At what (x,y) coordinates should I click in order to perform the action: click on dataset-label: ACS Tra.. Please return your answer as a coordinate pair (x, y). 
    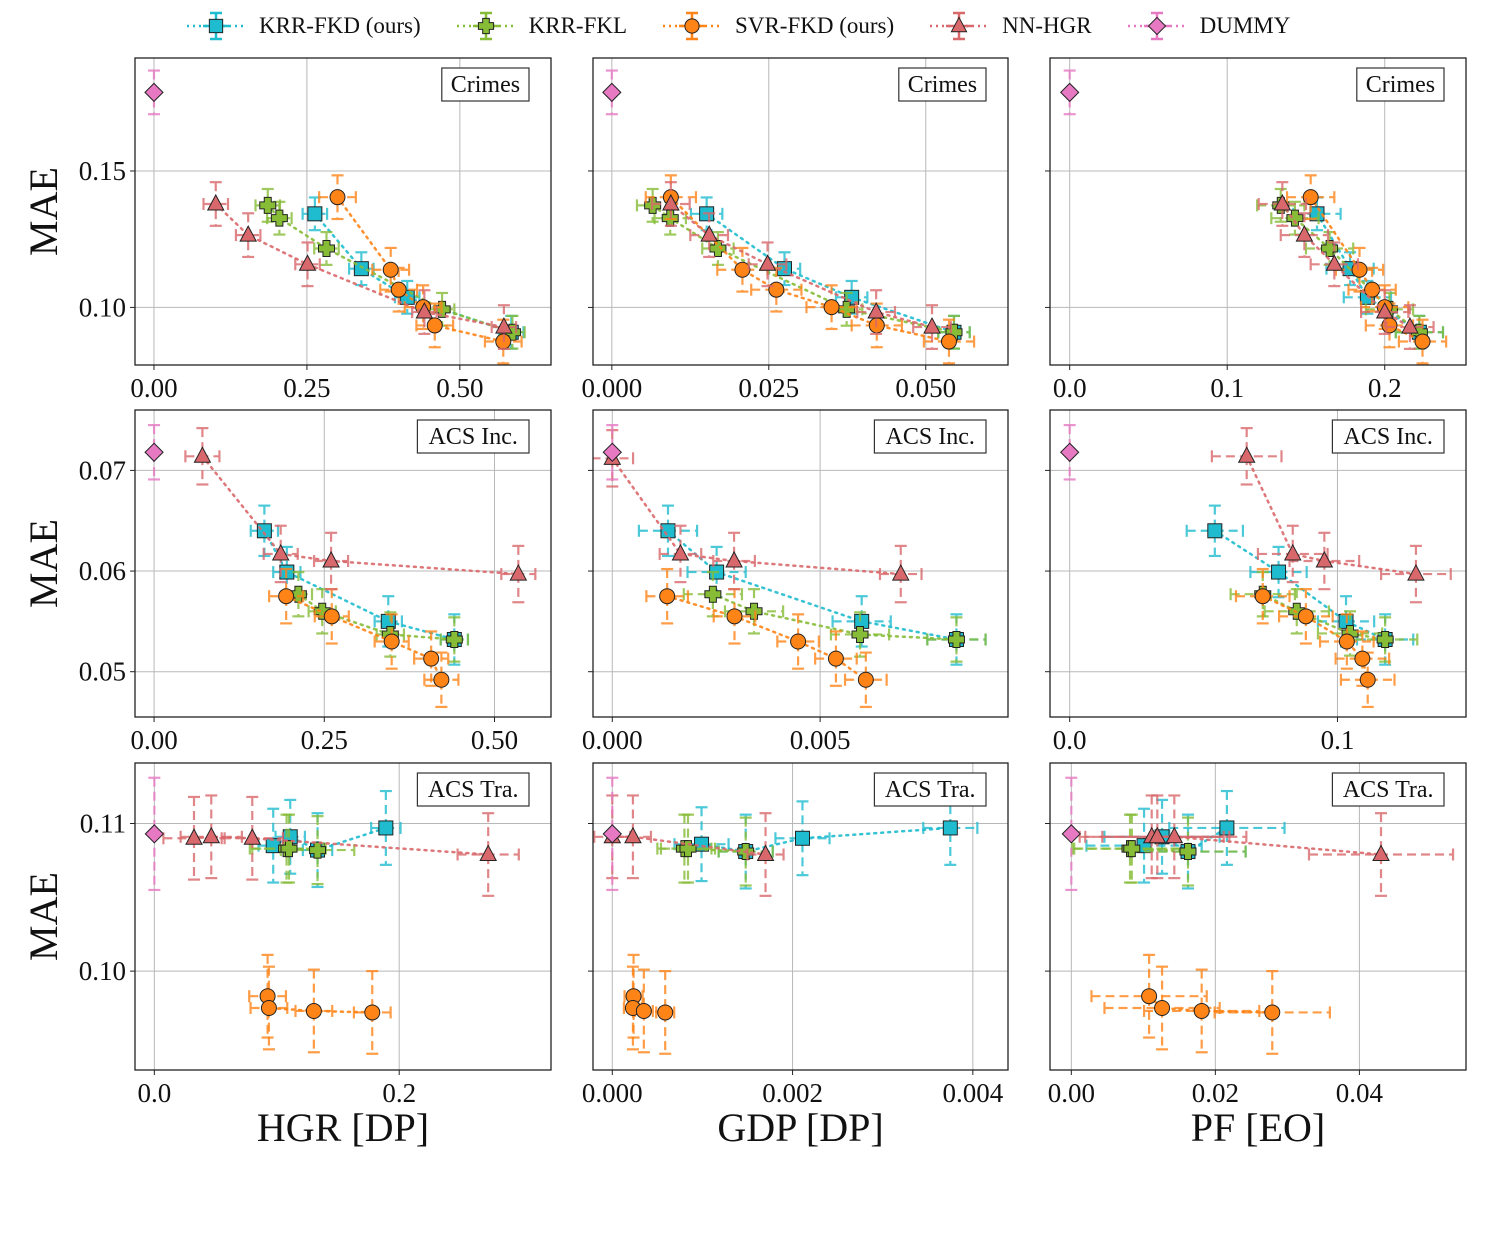
    Looking at the image, I should click on (473, 790).